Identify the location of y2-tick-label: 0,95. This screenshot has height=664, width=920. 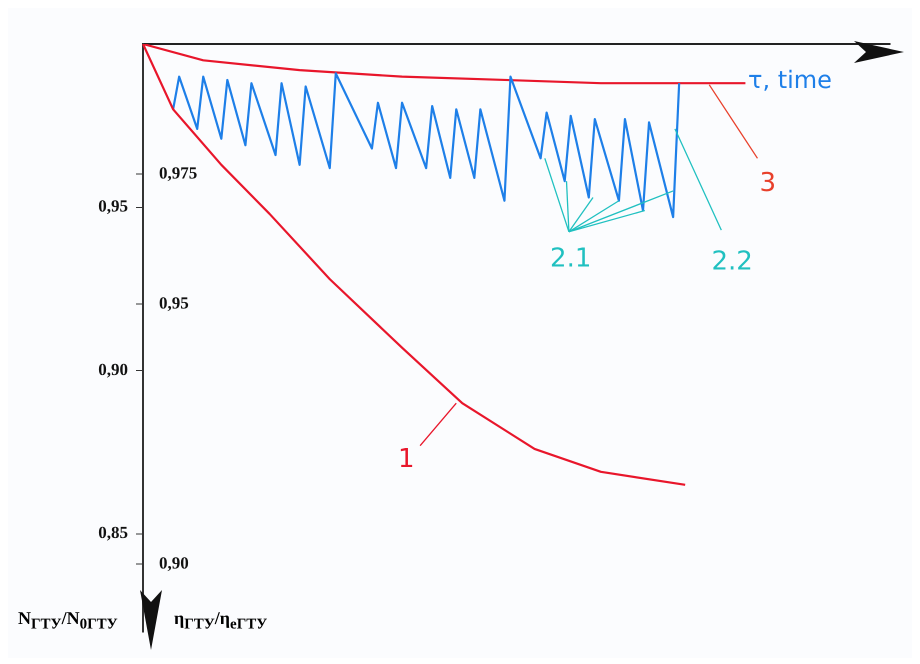
(174, 302).